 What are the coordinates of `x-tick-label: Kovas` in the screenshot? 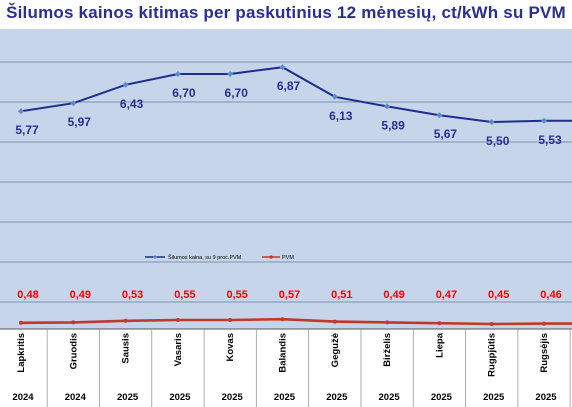 It's located at (230, 347).